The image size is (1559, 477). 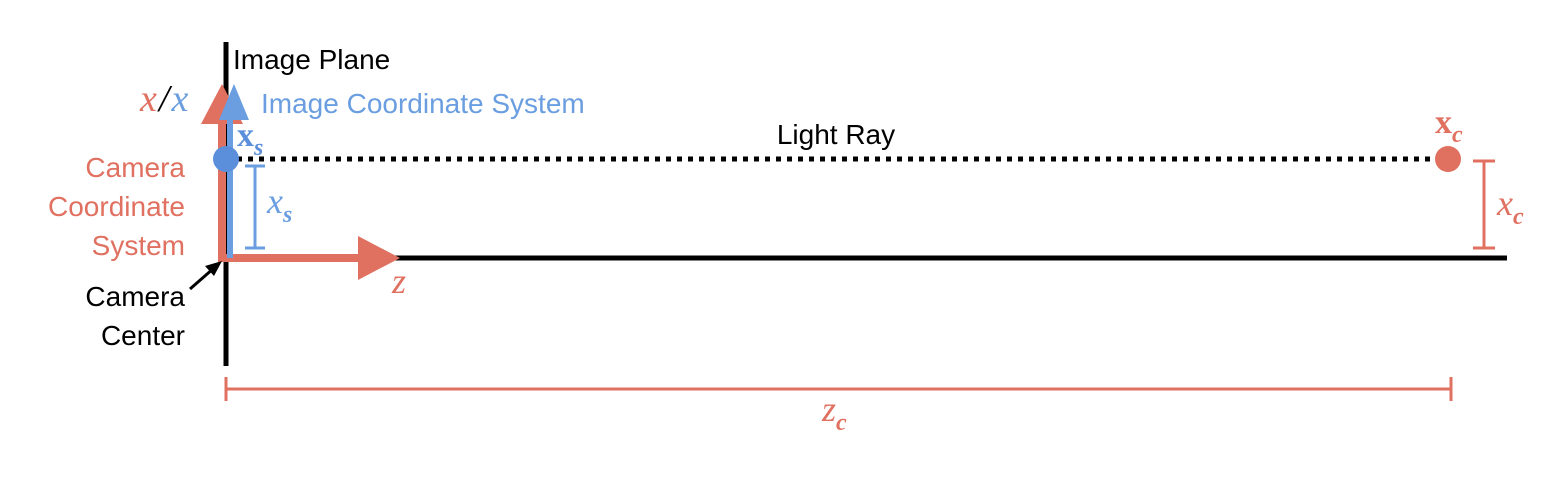 I want to click on depth-bracket, so click(x=838, y=389).